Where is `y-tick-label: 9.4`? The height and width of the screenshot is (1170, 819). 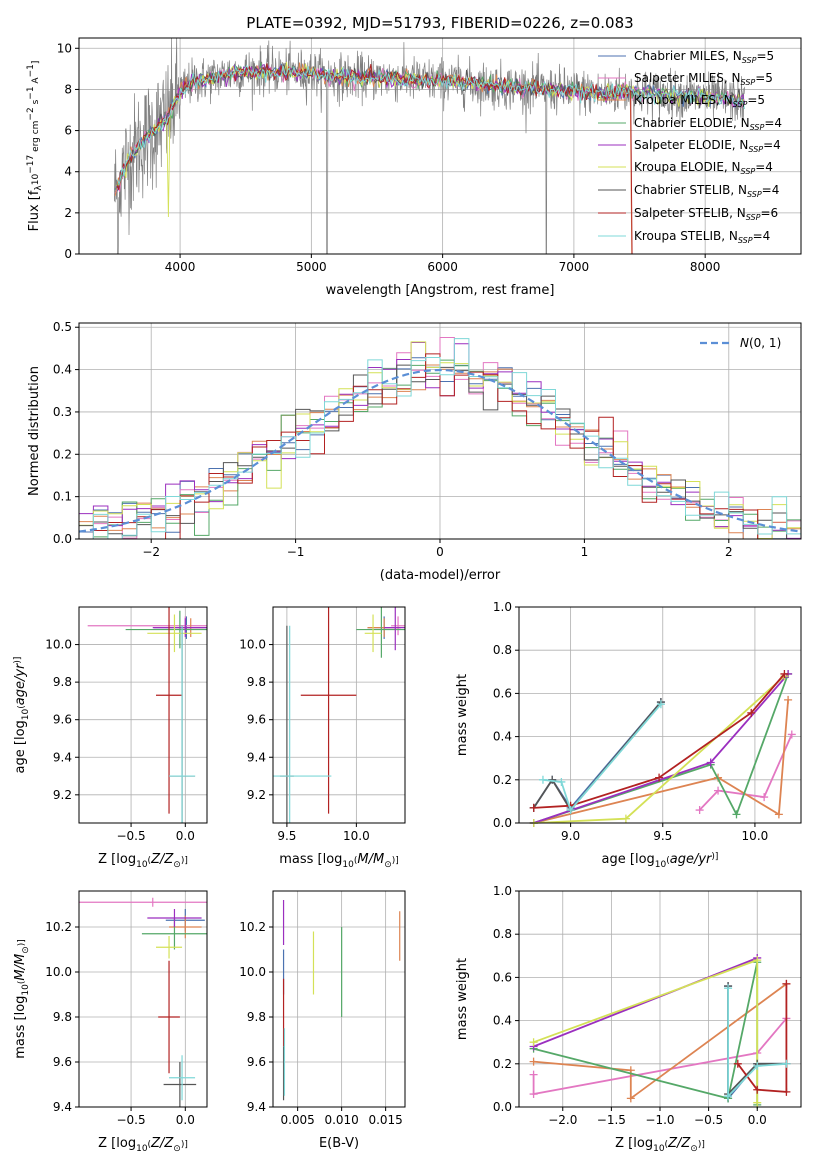
y-tick-label: 9.4 is located at coordinates (256, 757).